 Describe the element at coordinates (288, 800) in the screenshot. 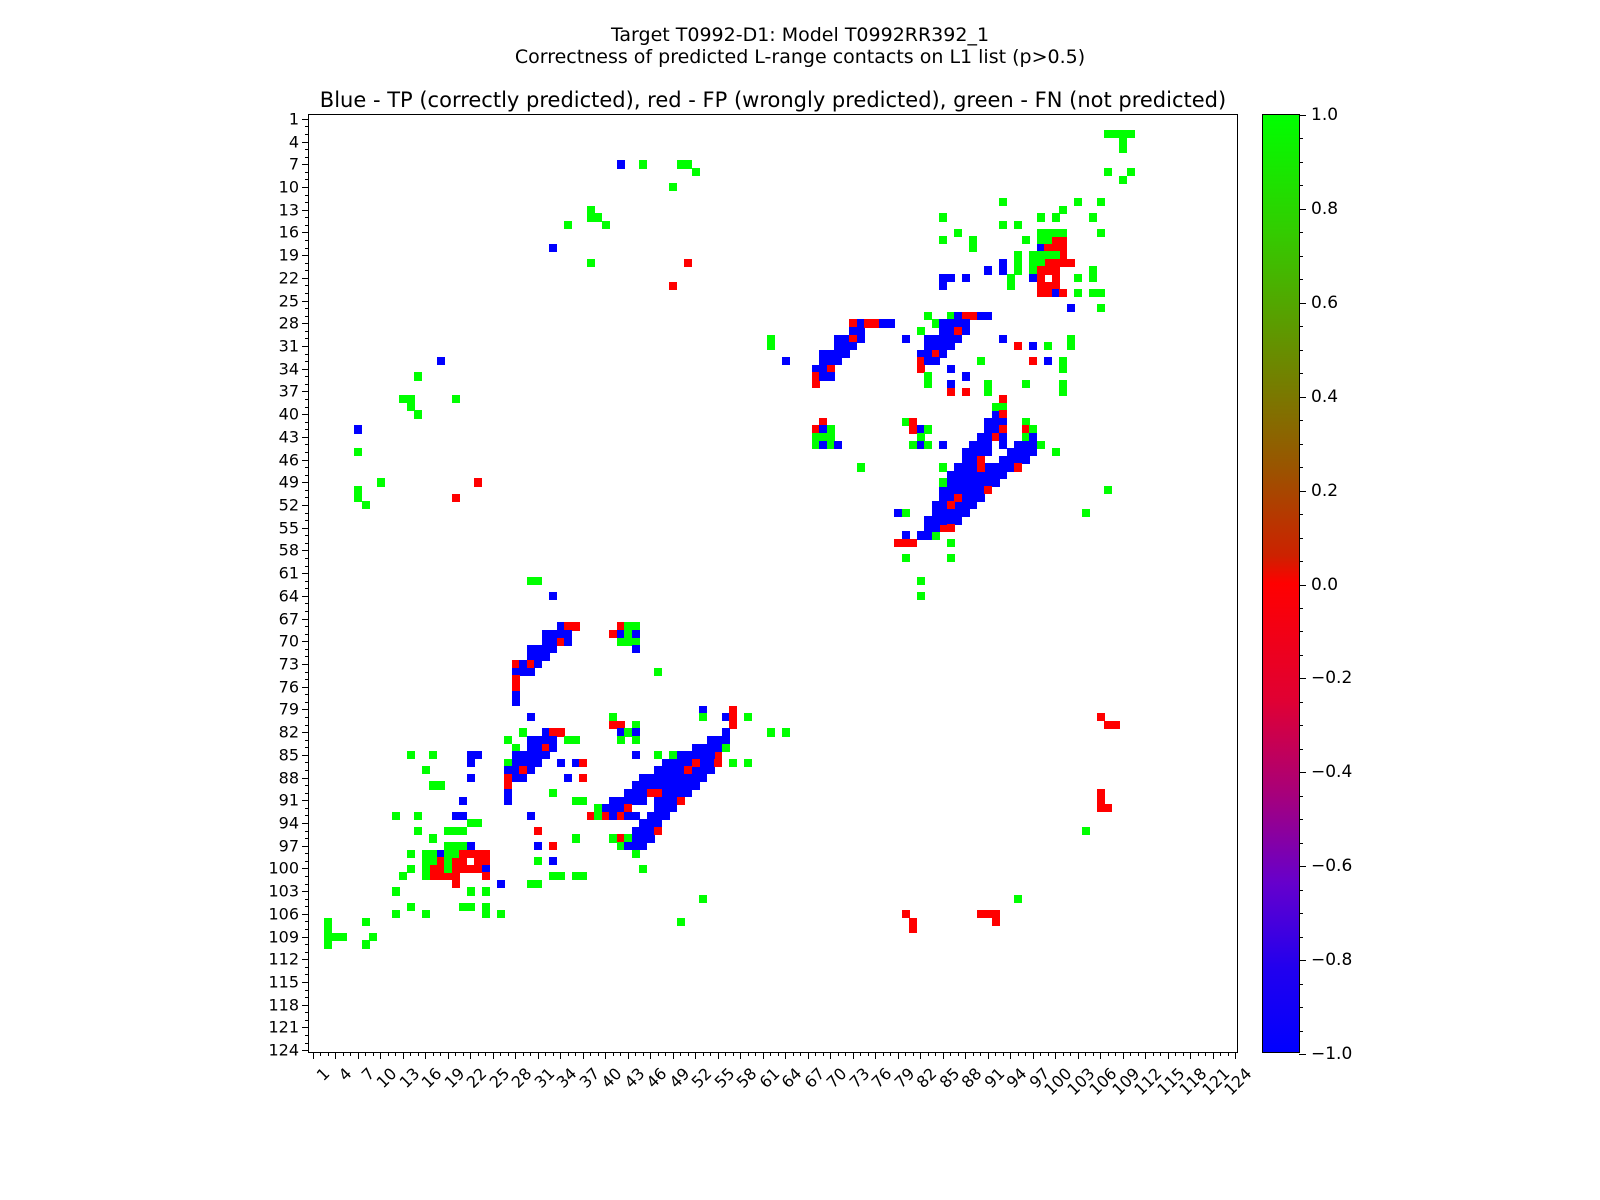

I see `y-tick-label: 91` at that location.